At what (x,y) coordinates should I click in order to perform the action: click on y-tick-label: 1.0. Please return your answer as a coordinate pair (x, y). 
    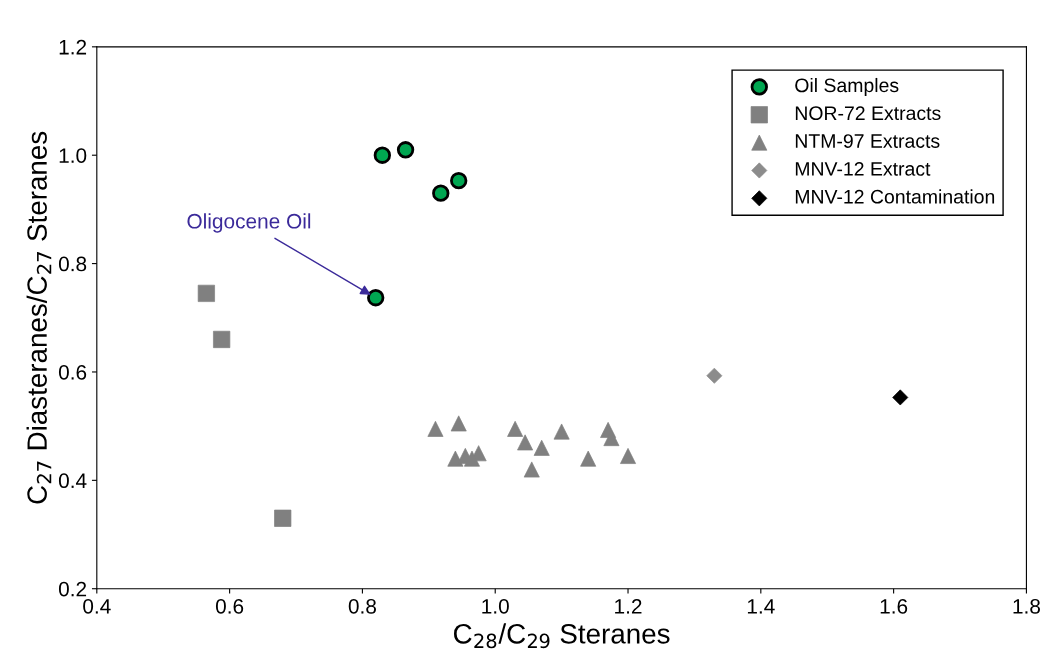
    Looking at the image, I should click on (73, 155).